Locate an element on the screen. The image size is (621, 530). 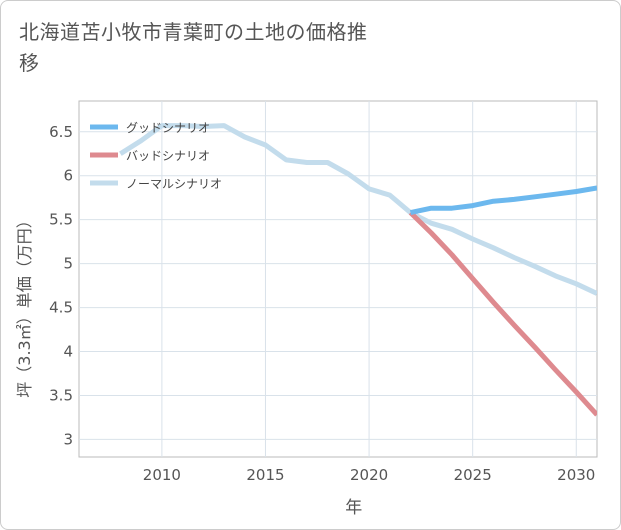
x-axis-title: 年 is located at coordinates (353, 508).